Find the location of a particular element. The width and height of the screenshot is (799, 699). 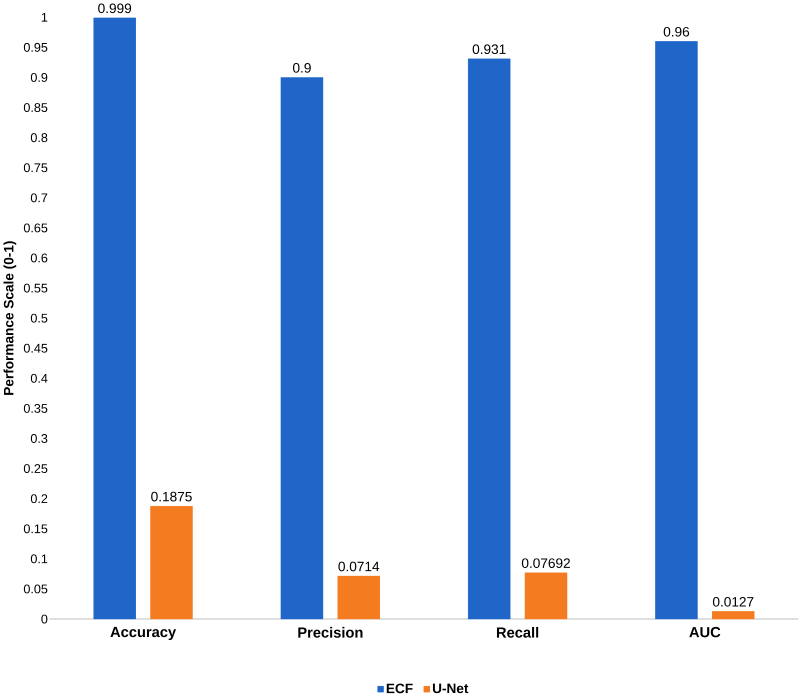

y-tick-label: 0.7 is located at coordinates (39, 197).